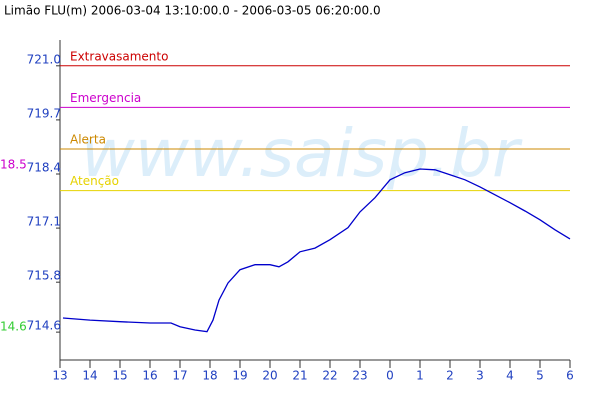 This screenshot has width=600, height=400. What do you see at coordinates (329, 376) in the screenshot?
I see `x-tick-label: 22` at bounding box center [329, 376].